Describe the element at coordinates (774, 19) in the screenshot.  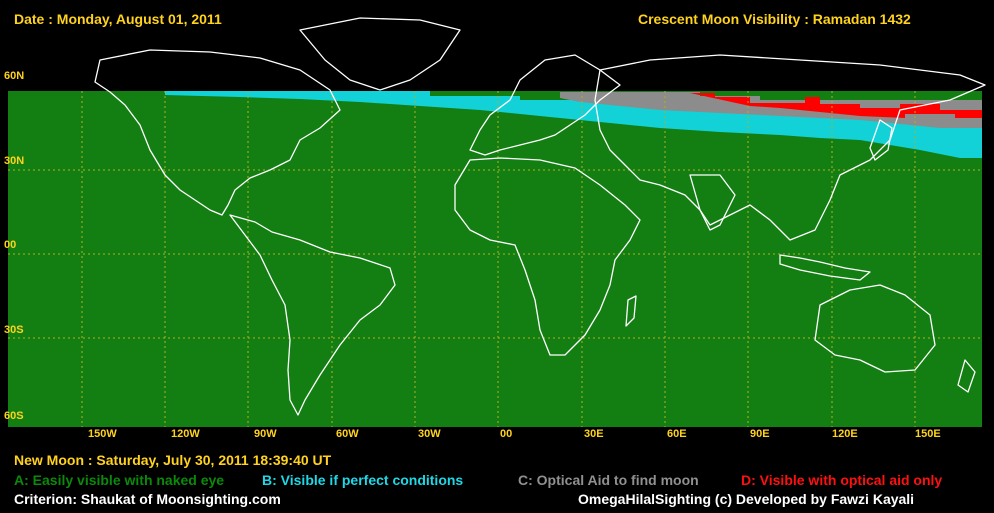
I see `map-title: Crescent Moon Visibility : Ramadan 1432` at that location.